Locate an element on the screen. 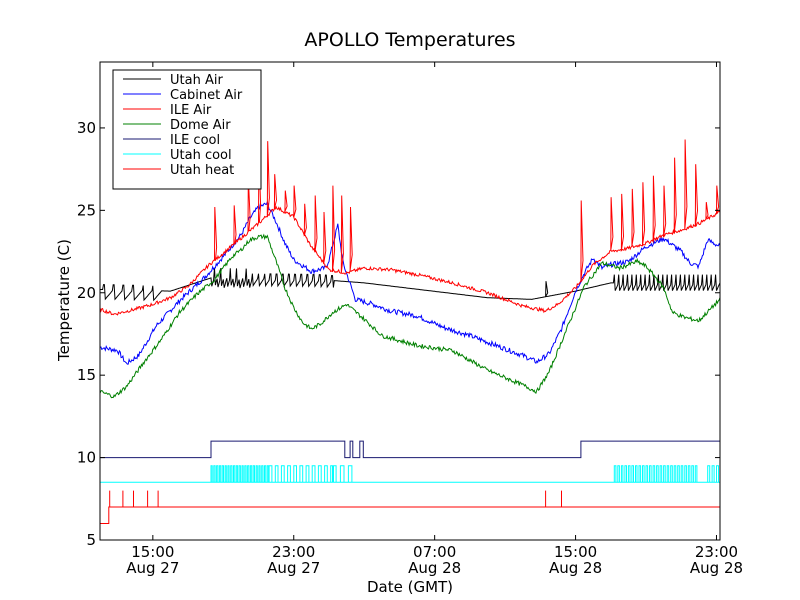 This screenshot has height=600, width=800. series-ile-cool is located at coordinates (410, 449).